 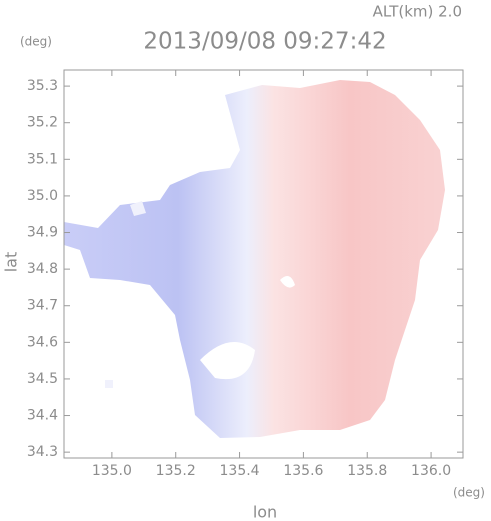 I want to click on y-tick-label: 35.3, so click(x=42, y=86).